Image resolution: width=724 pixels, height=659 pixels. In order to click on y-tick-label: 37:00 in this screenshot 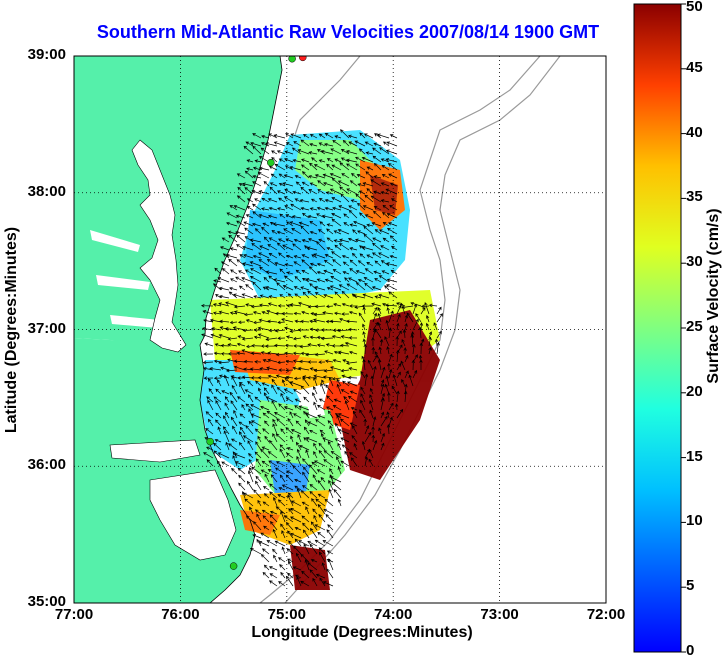, I will do `click(46, 328)`.